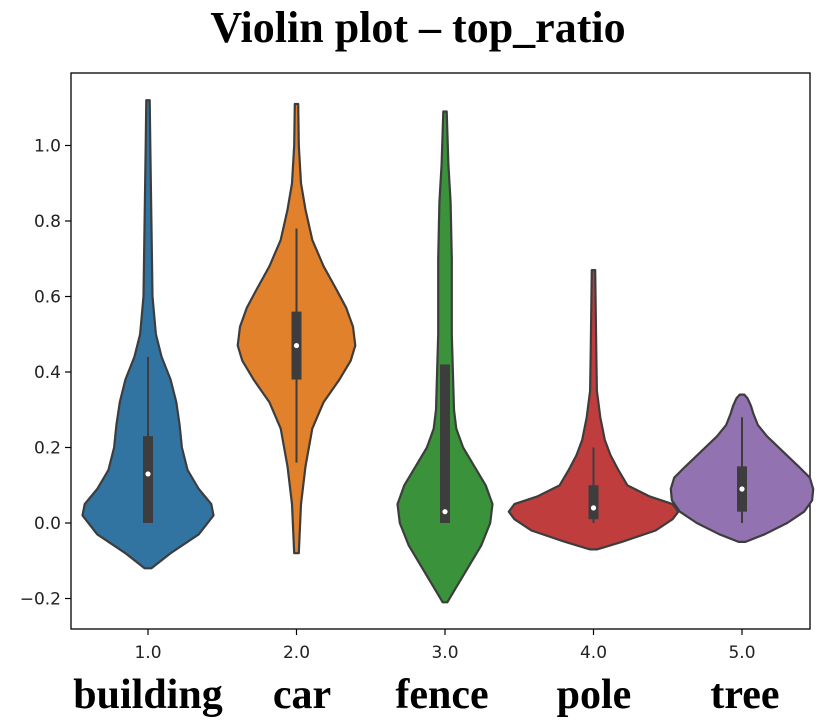 The width and height of the screenshot is (836, 722). Describe the element at coordinates (444, 653) in the screenshot. I see `x-tick-label: 3.0` at that location.